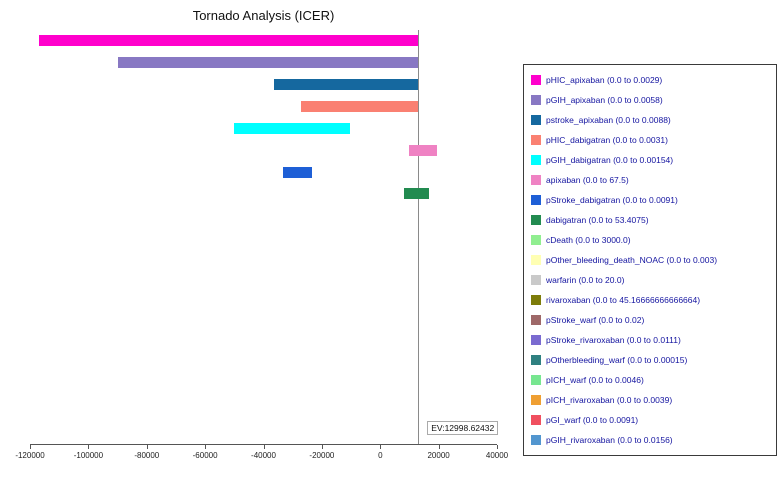  What do you see at coordinates (617, 360) in the screenshot?
I see `legend-label: pOtherbleeding_warf (0.0 to 0.00015)` at bounding box center [617, 360].